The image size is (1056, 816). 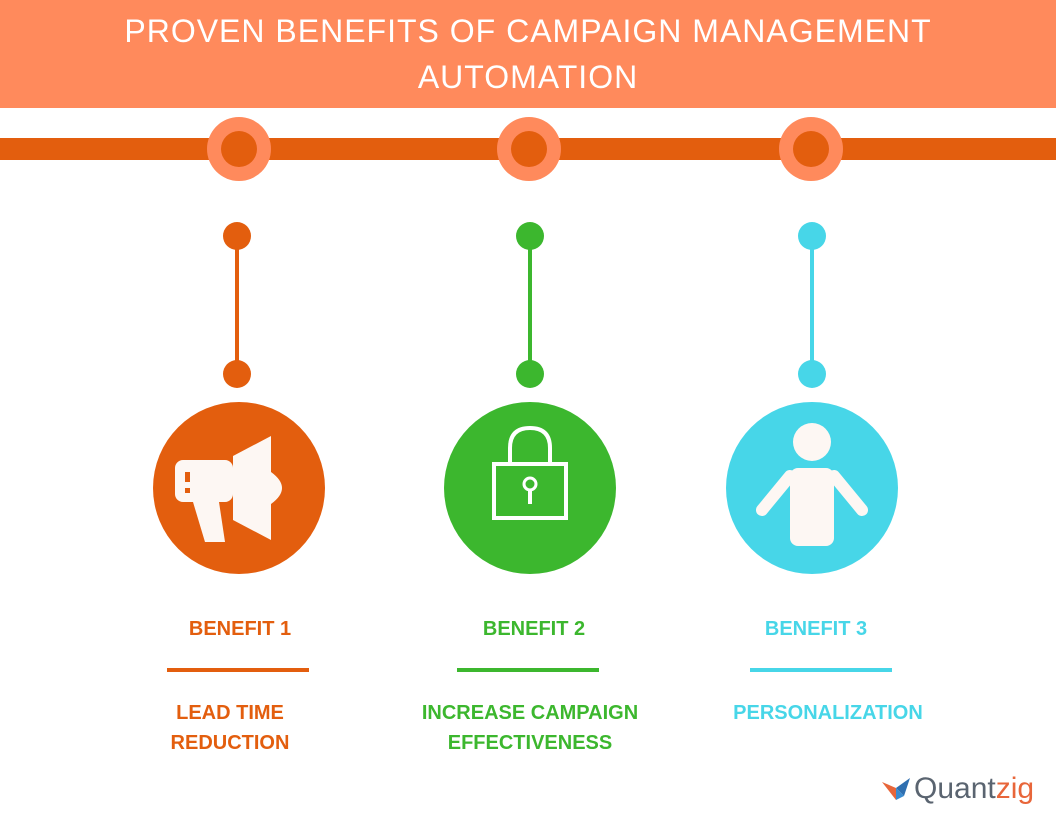 I want to click on page-title-line-1: PROVEN BENEFITS OF CAMPAIGN MANAGEMENT, so click(x=528, y=31).